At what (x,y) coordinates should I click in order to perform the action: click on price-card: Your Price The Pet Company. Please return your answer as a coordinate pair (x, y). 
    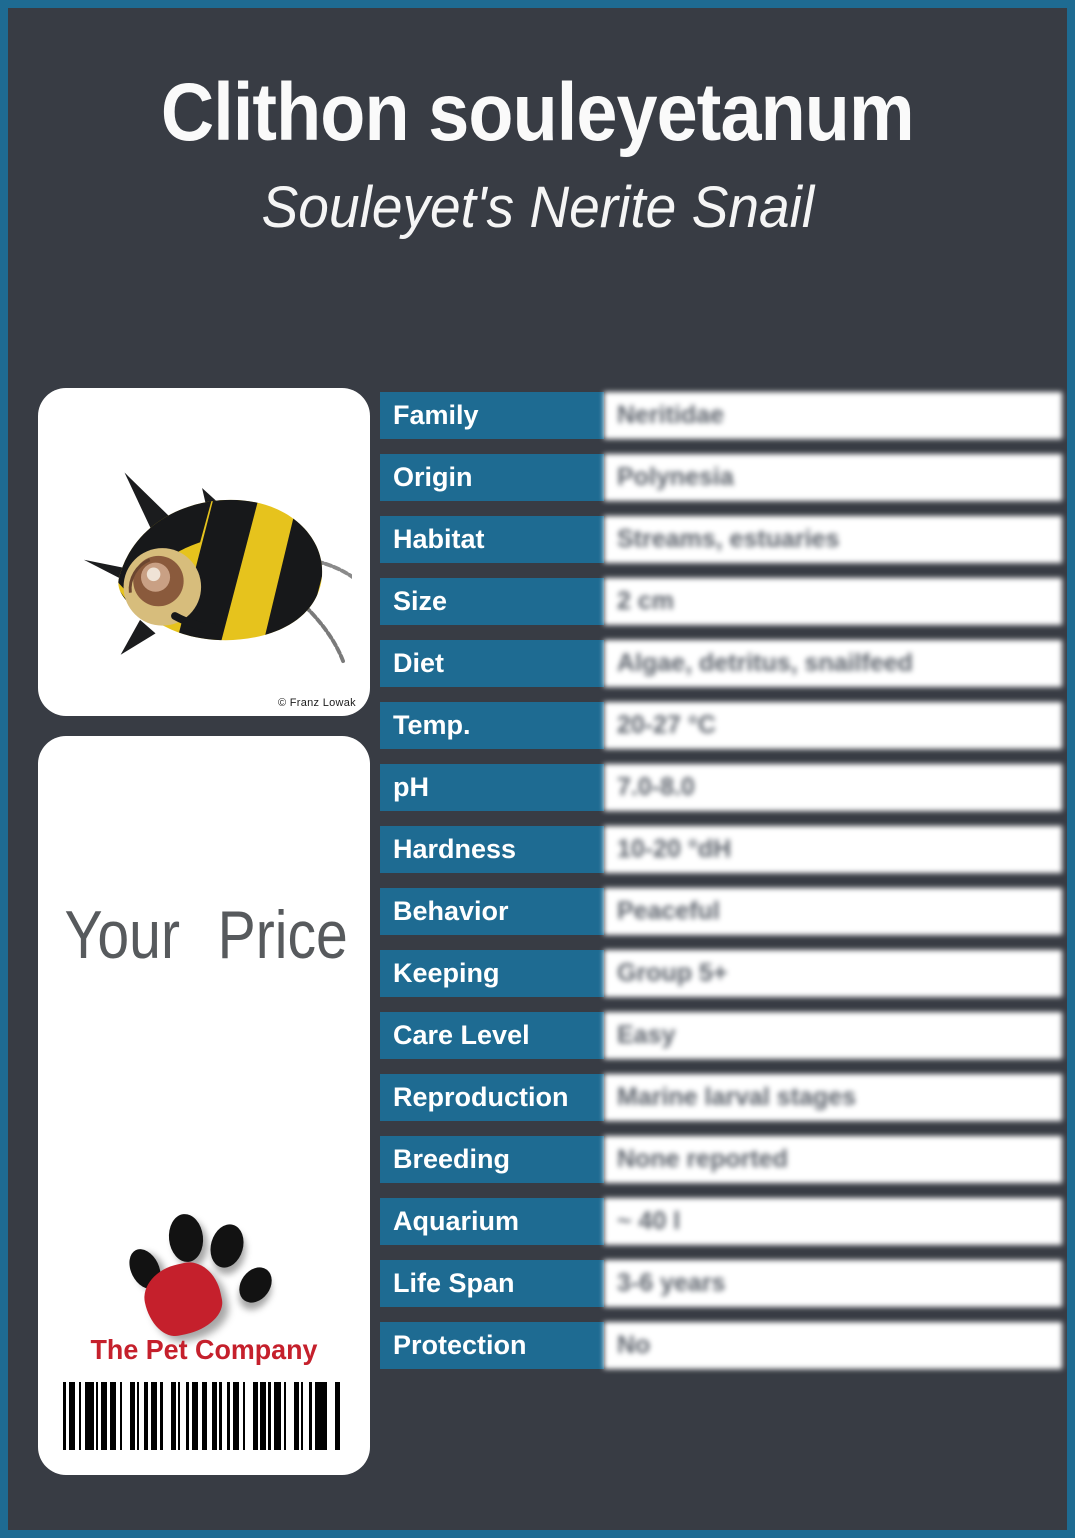
    Looking at the image, I should click on (204, 1105).